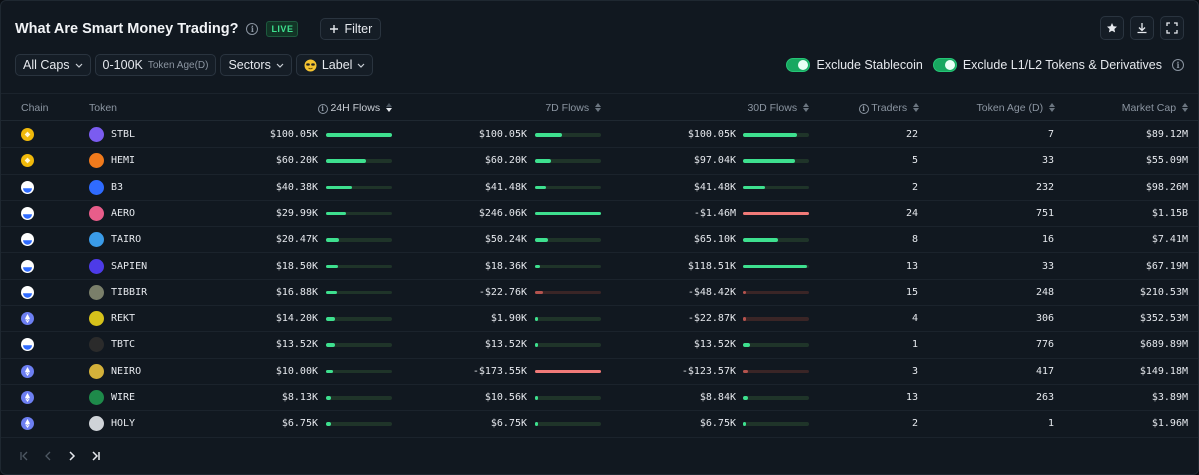 Image resolution: width=1199 pixels, height=475 pixels. What do you see at coordinates (27, 319) in the screenshot?
I see `ethereum-chain-icon` at bounding box center [27, 319].